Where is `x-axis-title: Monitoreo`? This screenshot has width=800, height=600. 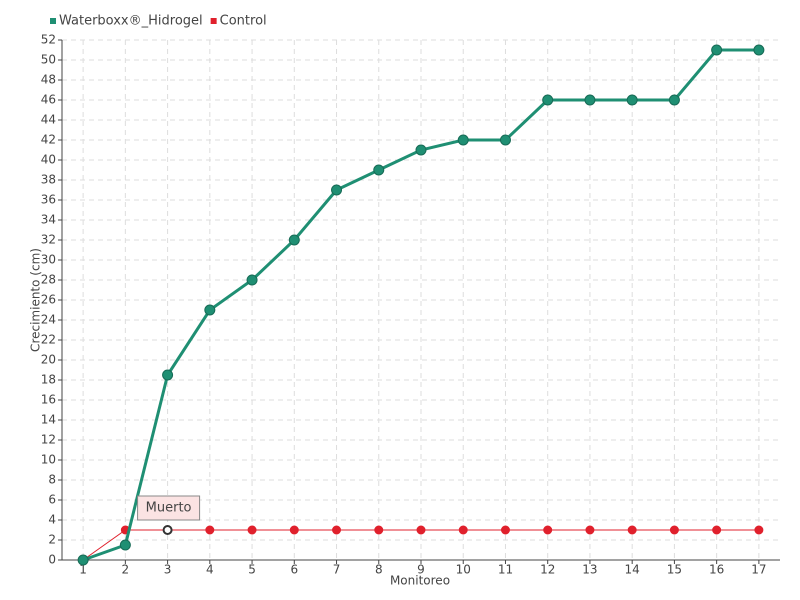 x-axis-title: Monitoreo is located at coordinates (420, 581).